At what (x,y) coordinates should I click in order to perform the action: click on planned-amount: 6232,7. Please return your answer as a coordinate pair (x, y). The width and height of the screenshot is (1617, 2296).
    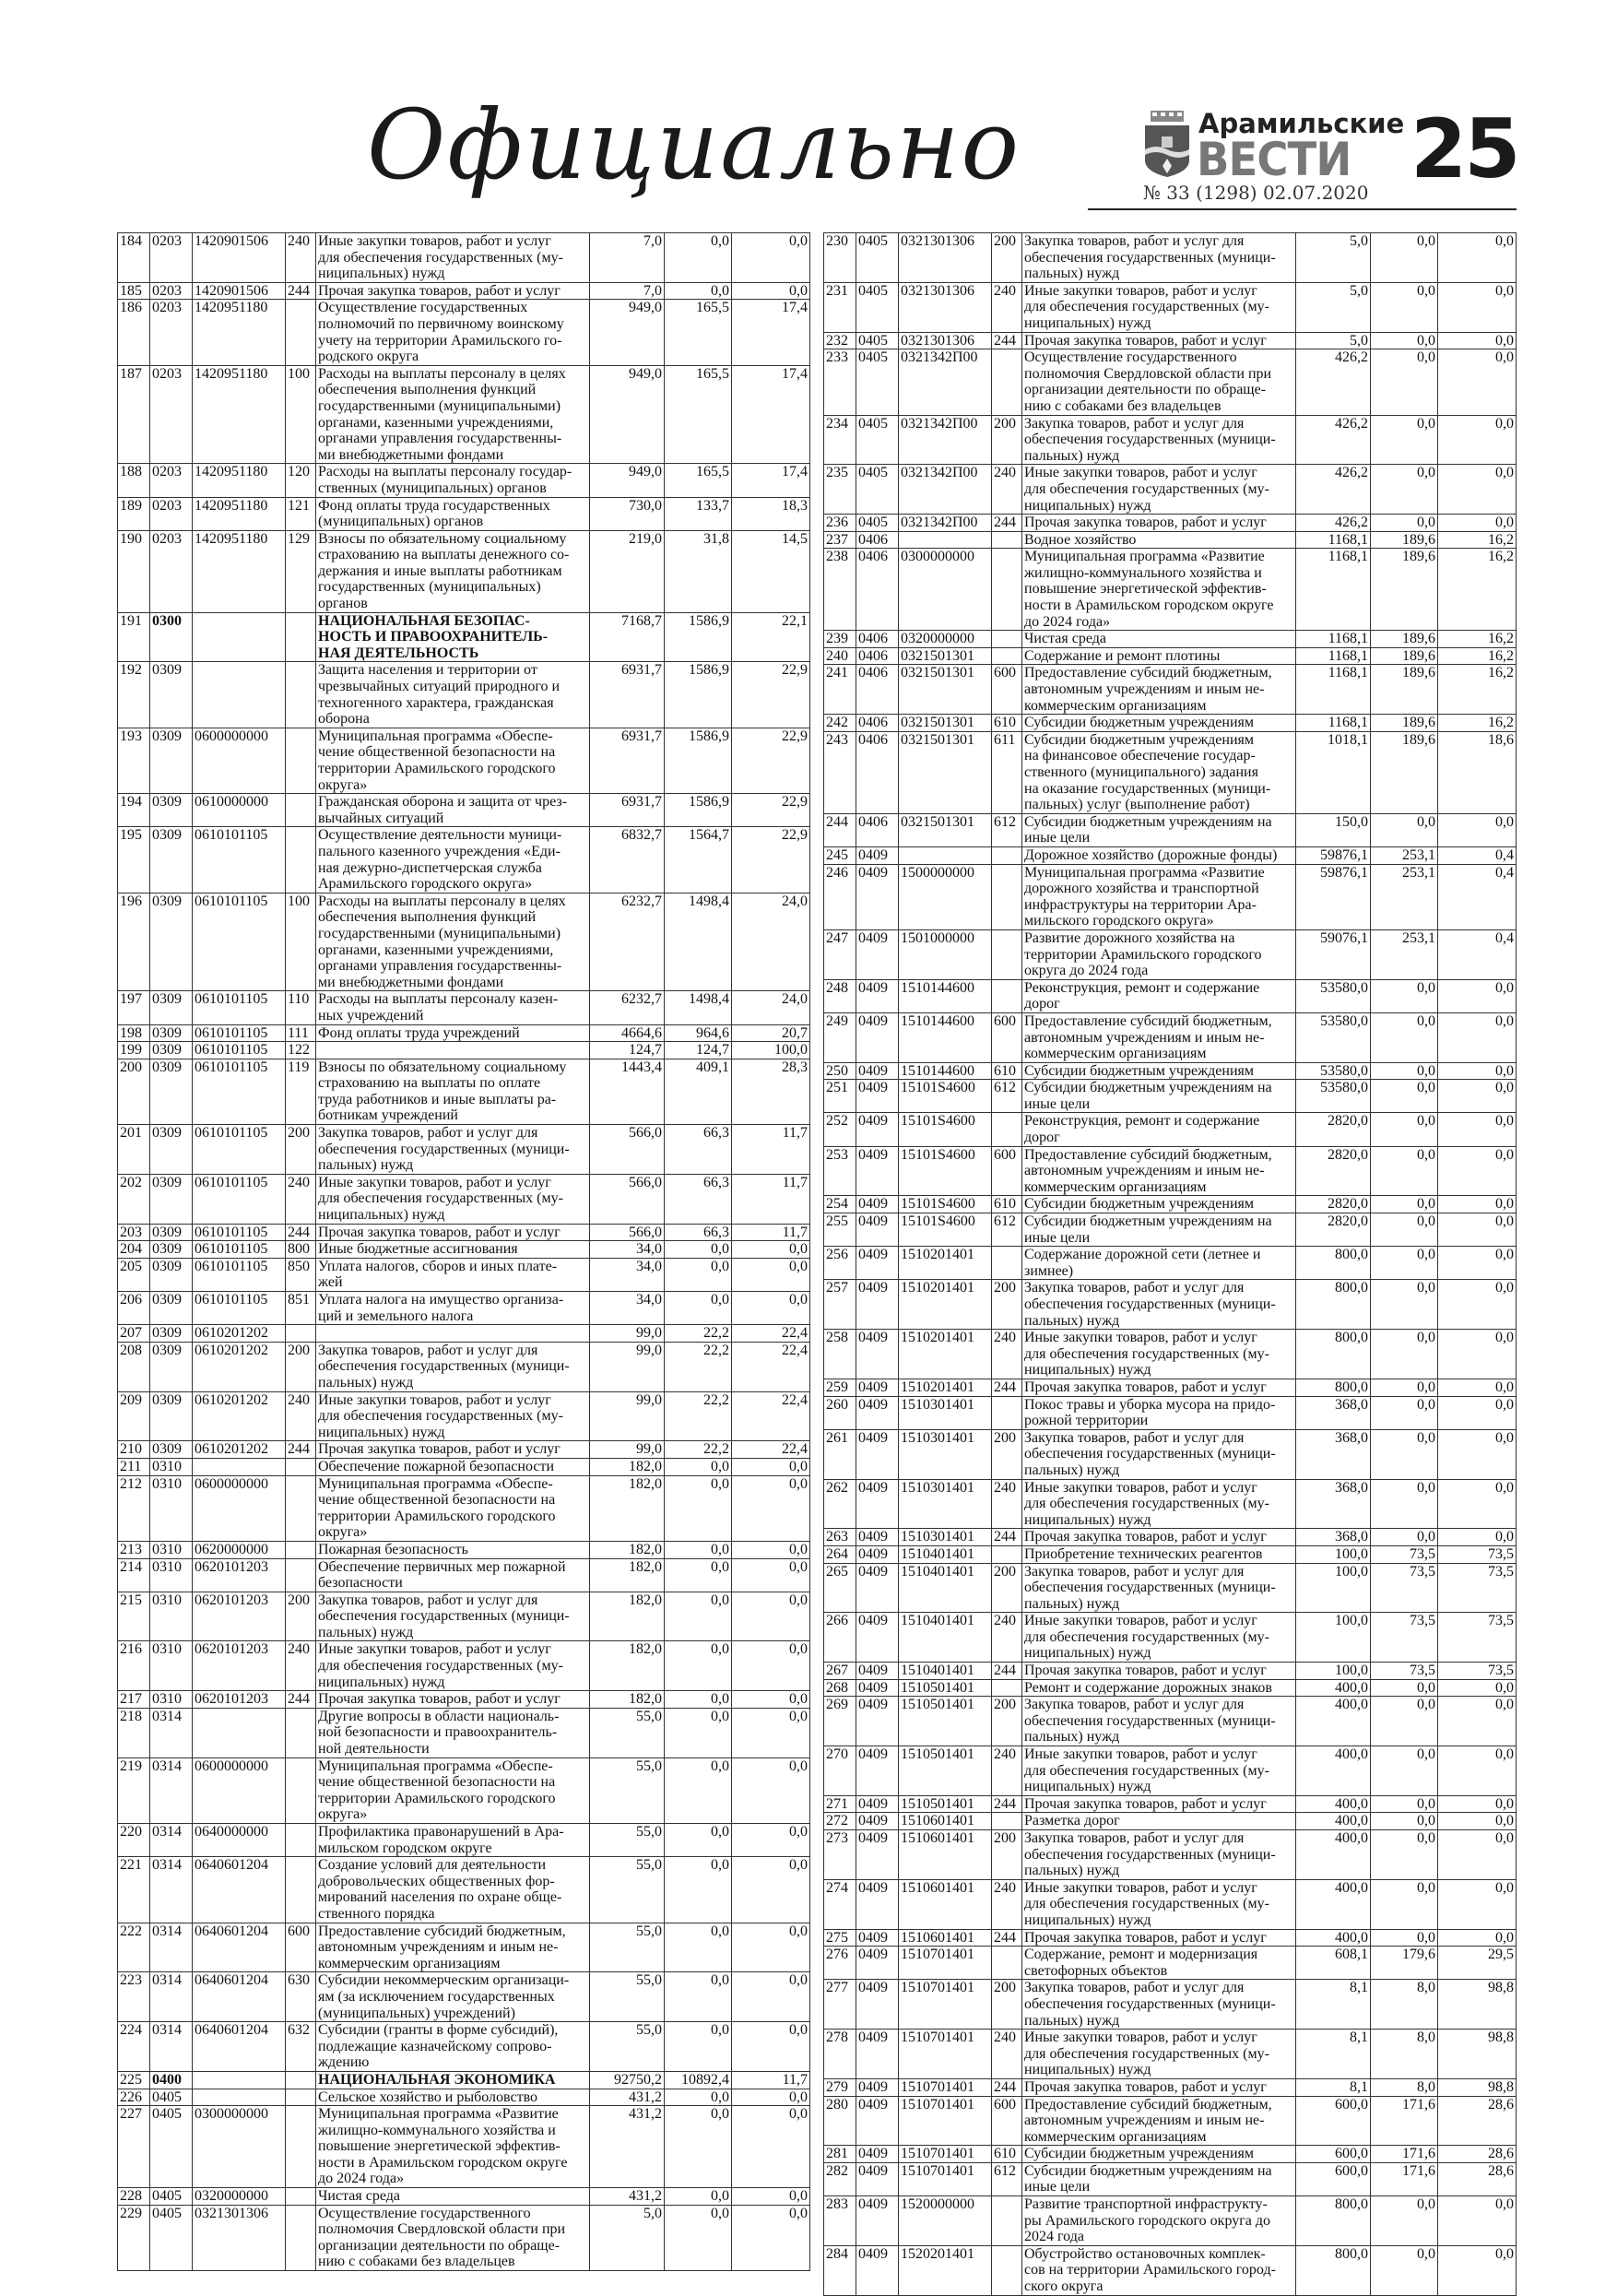
    Looking at the image, I should click on (627, 1007).